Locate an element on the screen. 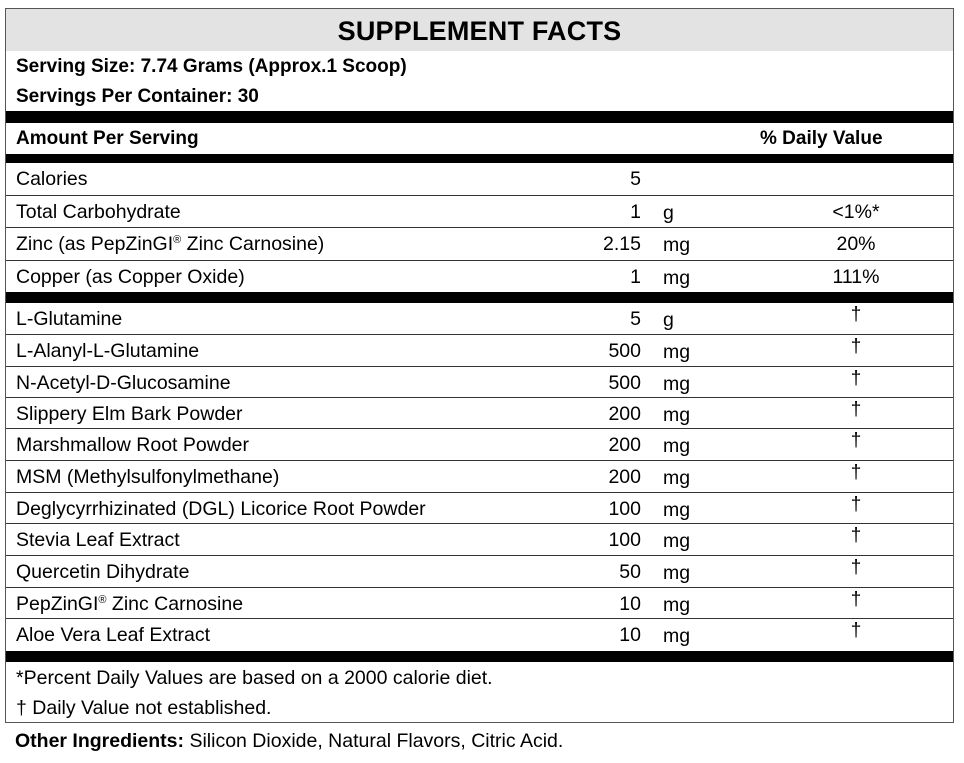  ingredient-name: Slippery Elm Bark Powder is located at coordinates (129, 414).